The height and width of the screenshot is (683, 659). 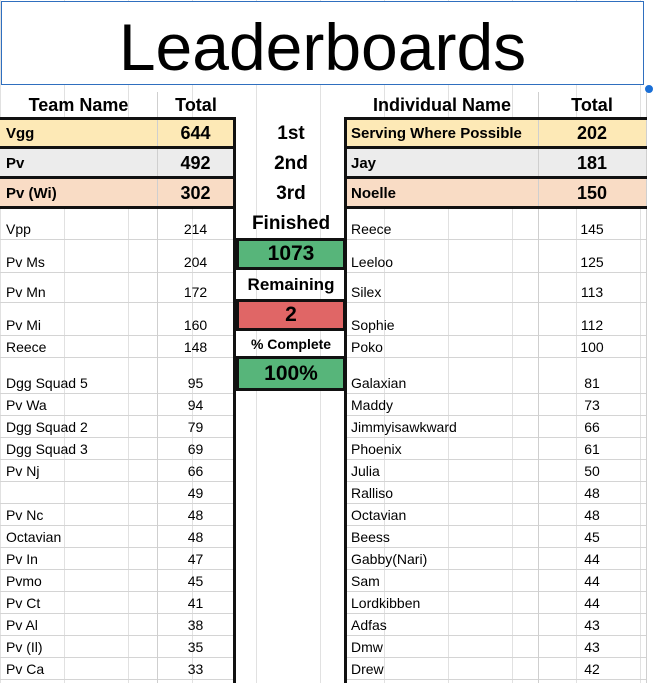 I want to click on individual-row: Julia 50, so click(x=497, y=470).